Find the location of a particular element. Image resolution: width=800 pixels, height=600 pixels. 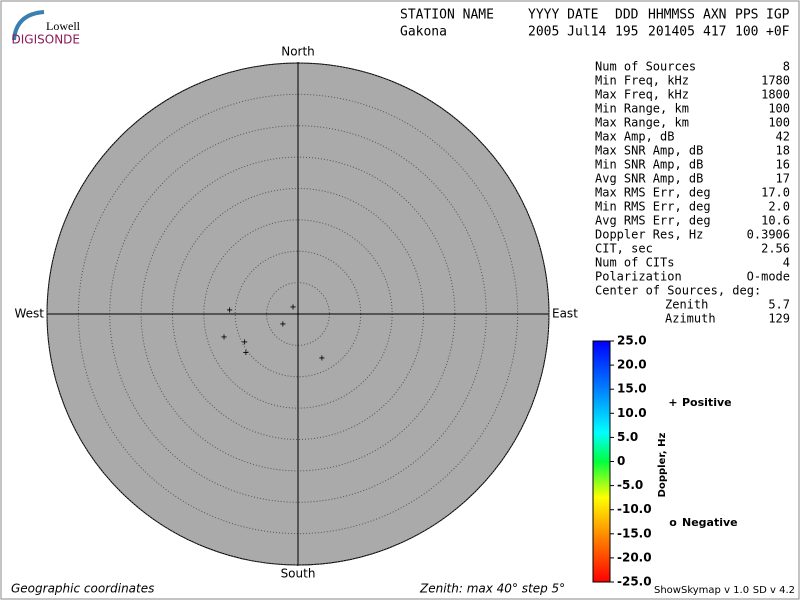

colorbar-tick-label: -5.0 is located at coordinates (630, 485).